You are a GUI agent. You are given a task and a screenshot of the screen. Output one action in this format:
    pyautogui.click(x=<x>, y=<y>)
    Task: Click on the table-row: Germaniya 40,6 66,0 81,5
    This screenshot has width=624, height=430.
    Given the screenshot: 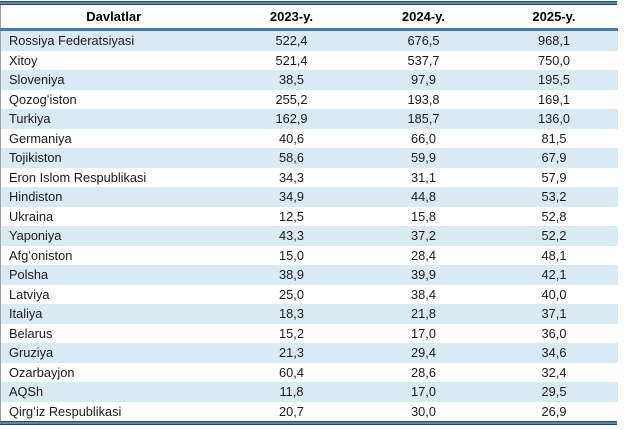 What is the action you would take?
    pyautogui.click(x=309, y=138)
    